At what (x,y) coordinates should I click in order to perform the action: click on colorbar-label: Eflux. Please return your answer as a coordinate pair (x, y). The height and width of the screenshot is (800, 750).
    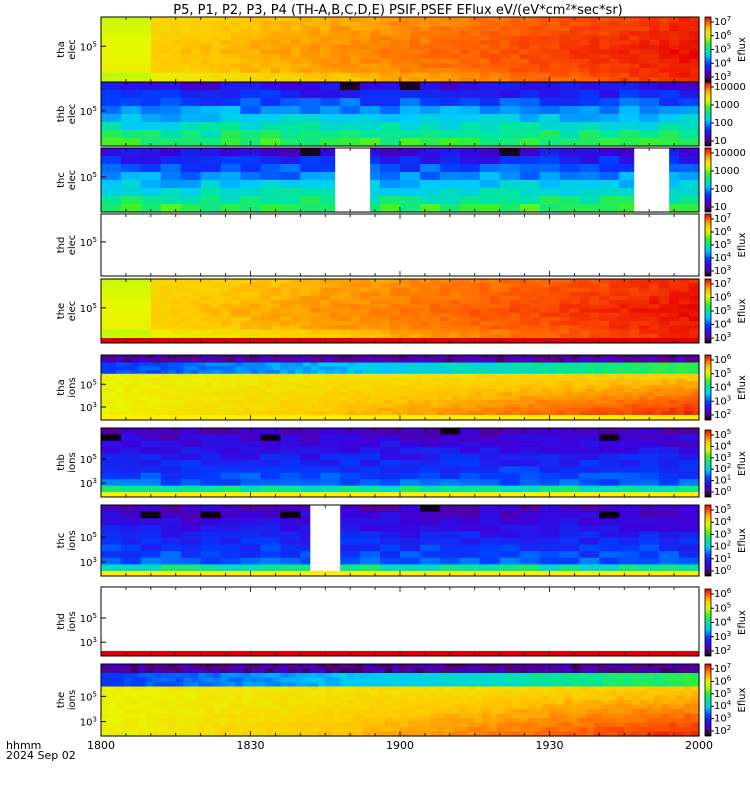
    Looking at the image, I should click on (742, 622).